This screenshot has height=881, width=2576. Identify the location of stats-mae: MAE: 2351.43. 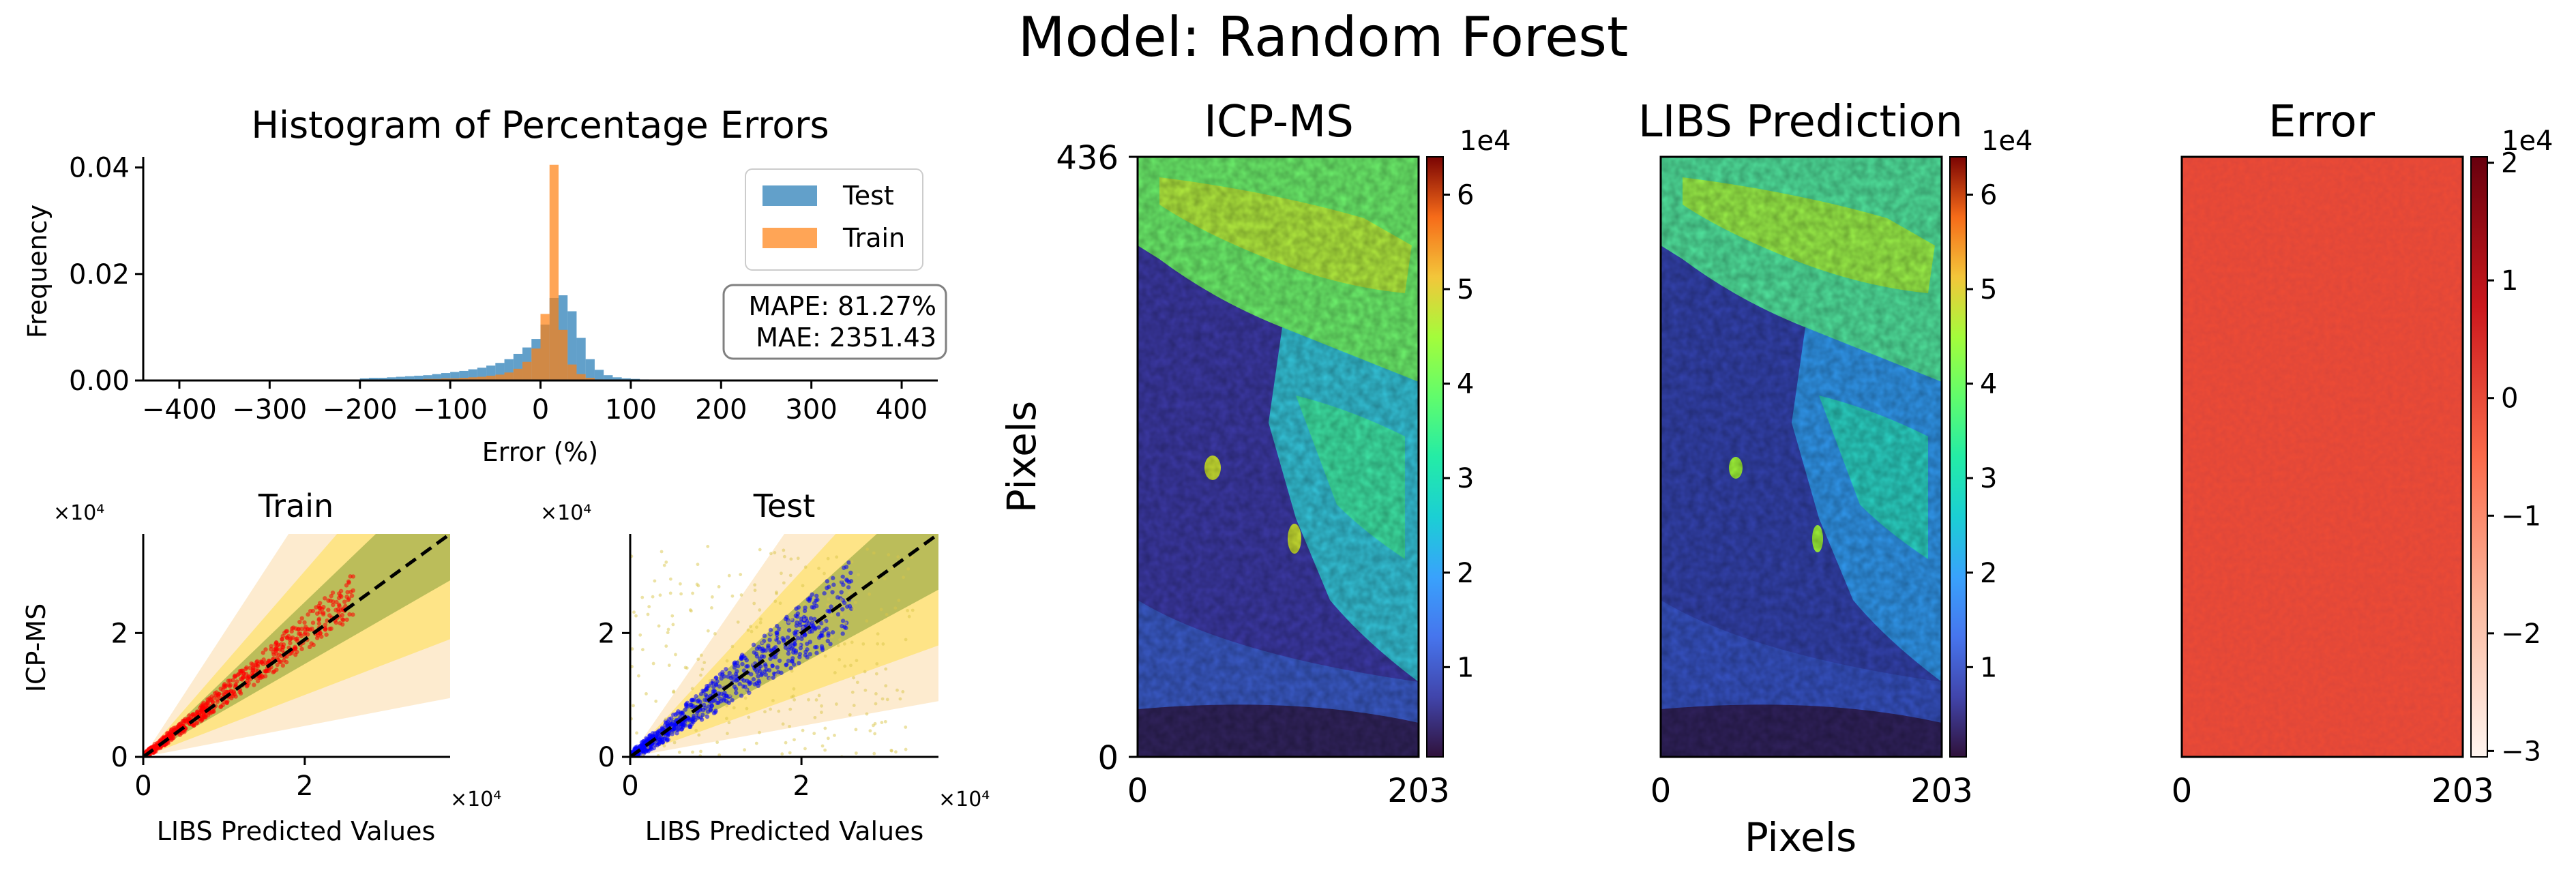
(846, 338).